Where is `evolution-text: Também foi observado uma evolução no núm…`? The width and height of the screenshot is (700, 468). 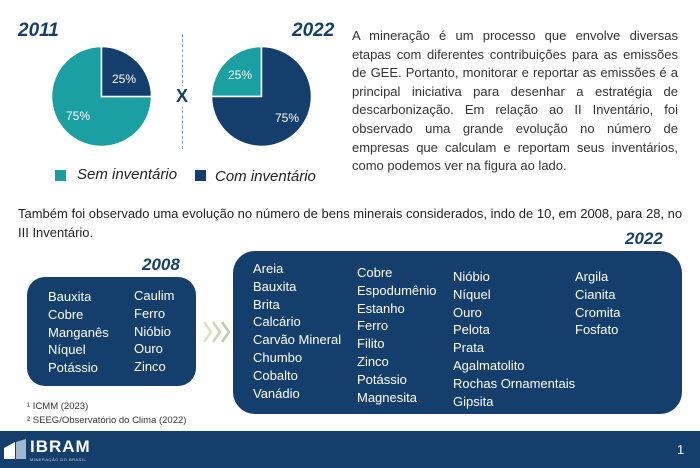
evolution-text: Também foi observado uma evolução no núm… is located at coordinates (350, 223).